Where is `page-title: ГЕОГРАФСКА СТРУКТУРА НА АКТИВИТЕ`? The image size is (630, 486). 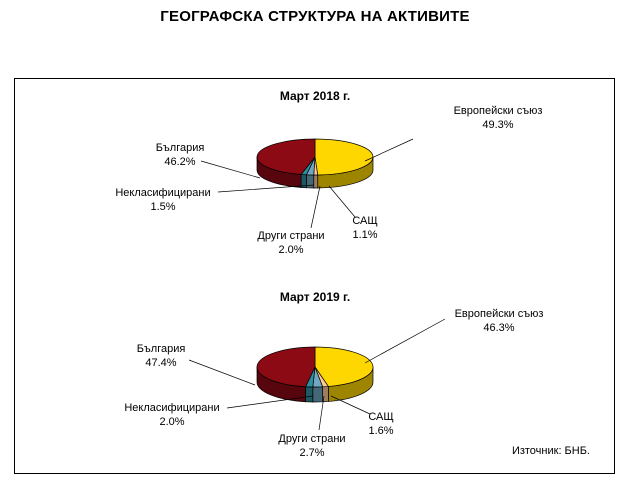 page-title: ГЕОГРАФСКА СТРУКТУРА НА АКТИВИТЕ is located at coordinates (315, 16).